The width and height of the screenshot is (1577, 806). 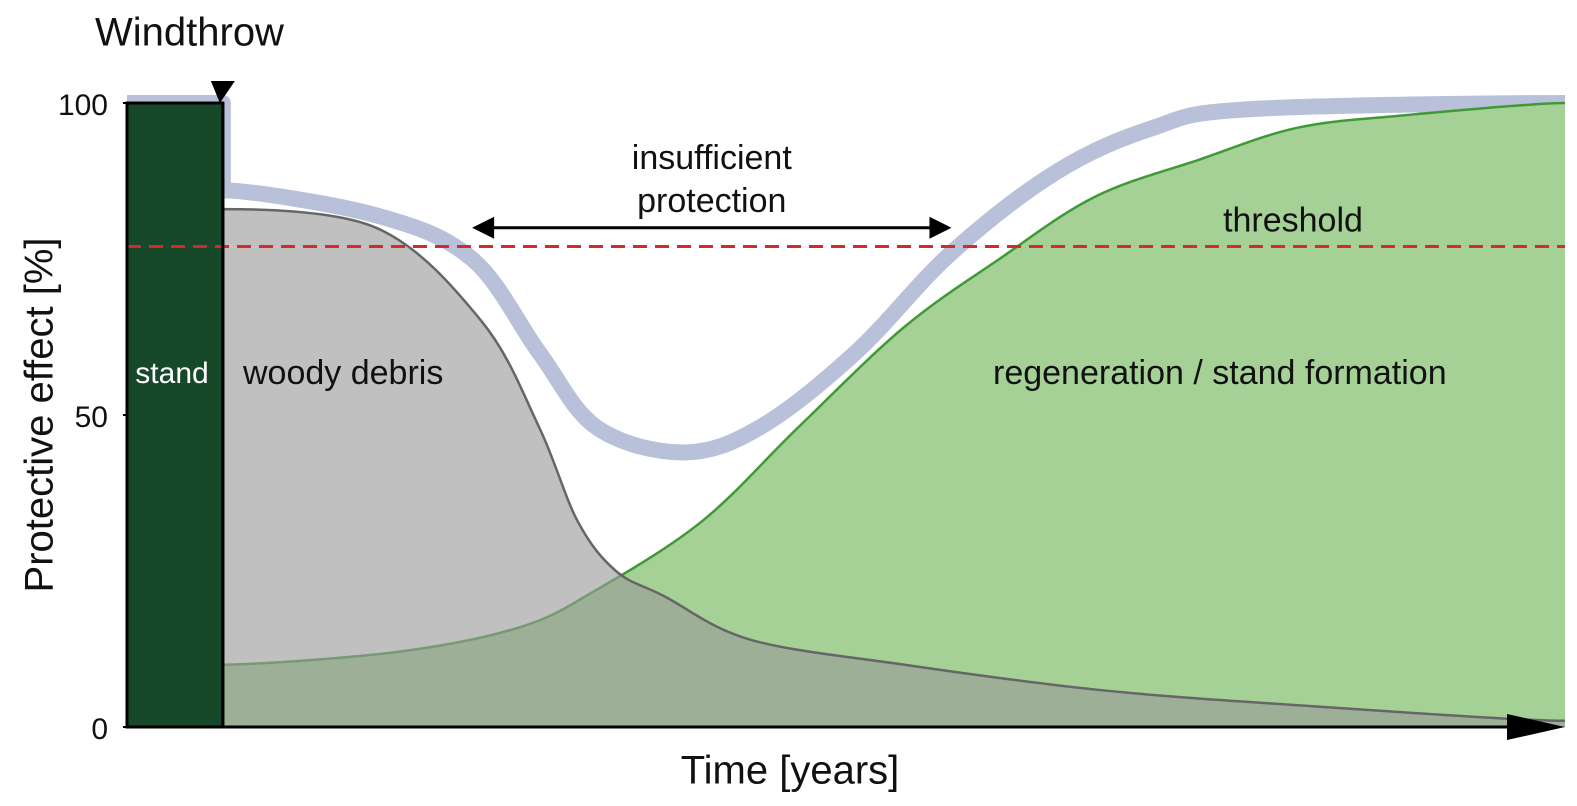 What do you see at coordinates (91, 417) in the screenshot?
I see `y-tick-label: 50` at bounding box center [91, 417].